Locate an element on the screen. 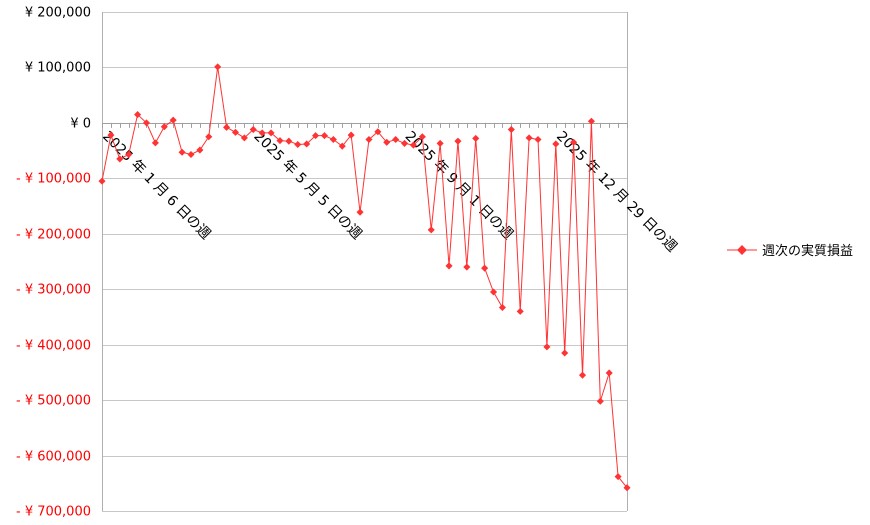 The height and width of the screenshot is (525, 870). y-tick-label: - ¥ 300,000 is located at coordinates (53, 290).